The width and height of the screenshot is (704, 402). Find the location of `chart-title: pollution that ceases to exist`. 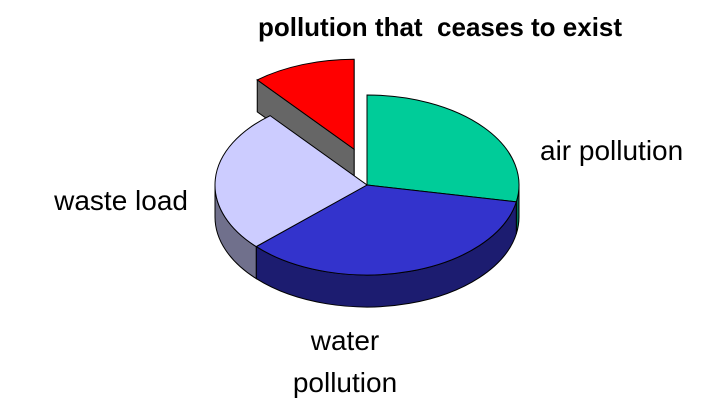

chart-title: pollution that ceases to exist is located at coordinates (440, 27).